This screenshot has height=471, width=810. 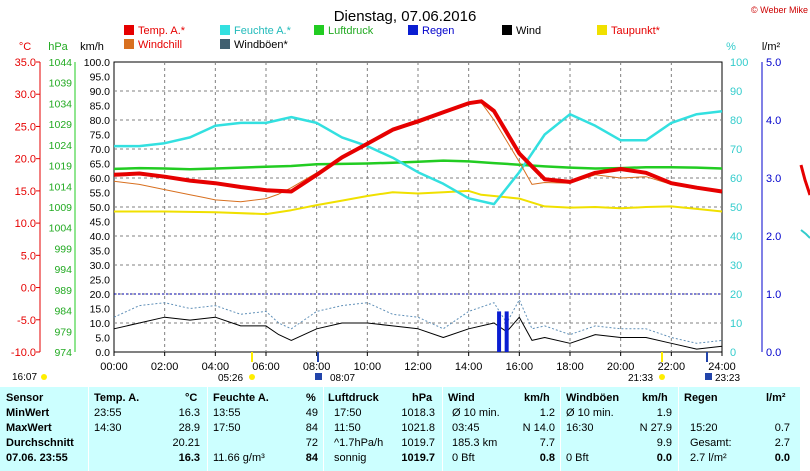 I want to click on wind-tick-label: 30.0, so click(x=100, y=266).